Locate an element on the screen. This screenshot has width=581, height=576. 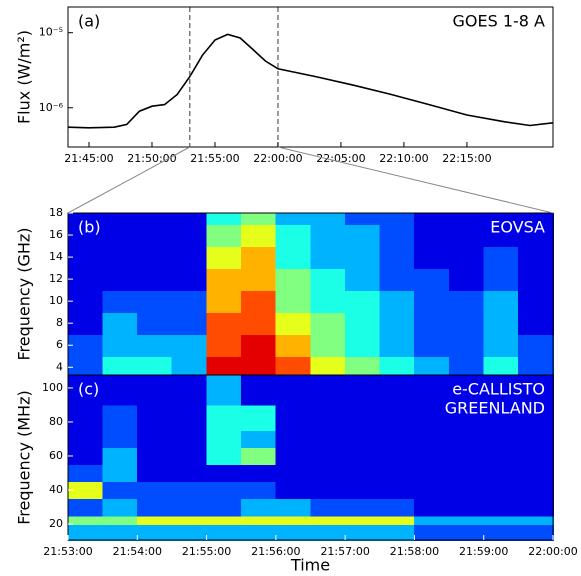
y-tick-label: 100 is located at coordinates (52, 387).